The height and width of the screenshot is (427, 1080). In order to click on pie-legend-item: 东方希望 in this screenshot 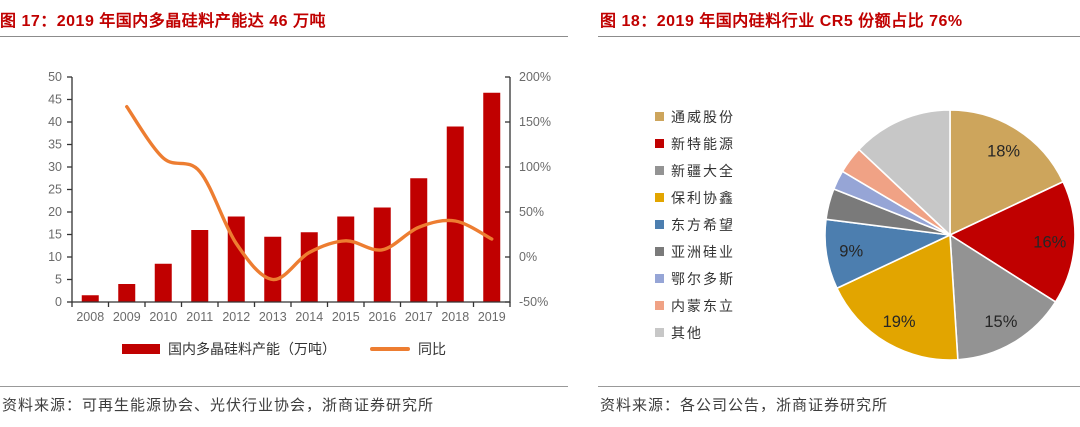, I will do `click(695, 224)`.